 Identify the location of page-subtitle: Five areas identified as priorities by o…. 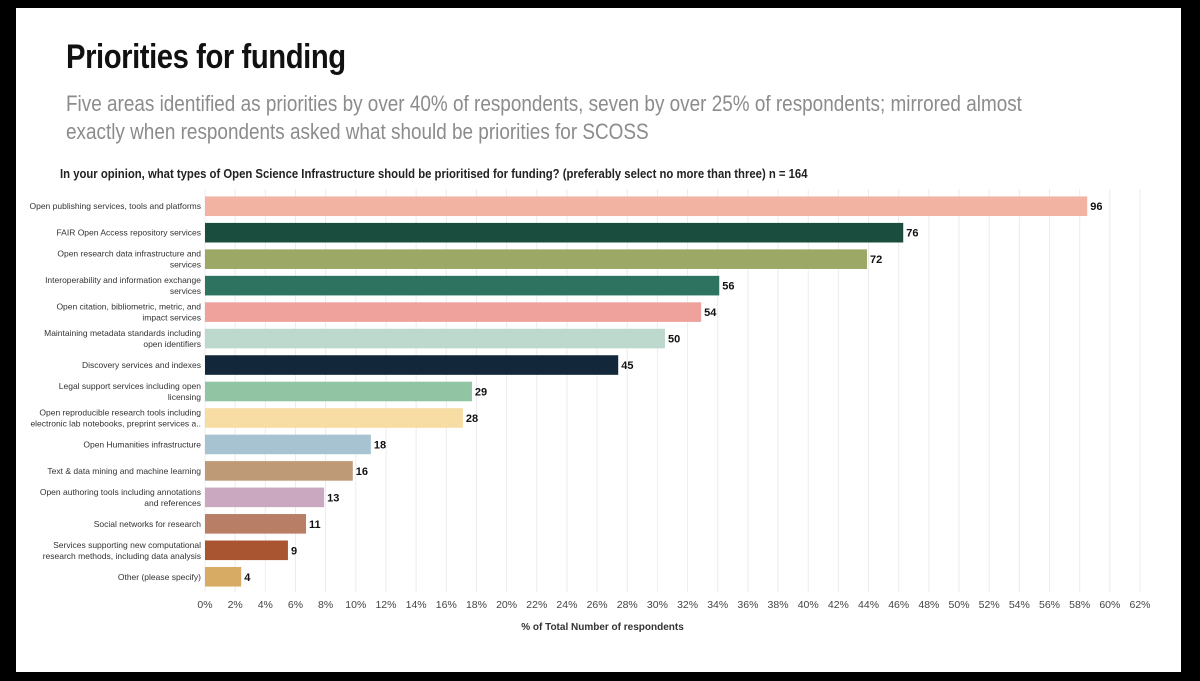
(544, 117).